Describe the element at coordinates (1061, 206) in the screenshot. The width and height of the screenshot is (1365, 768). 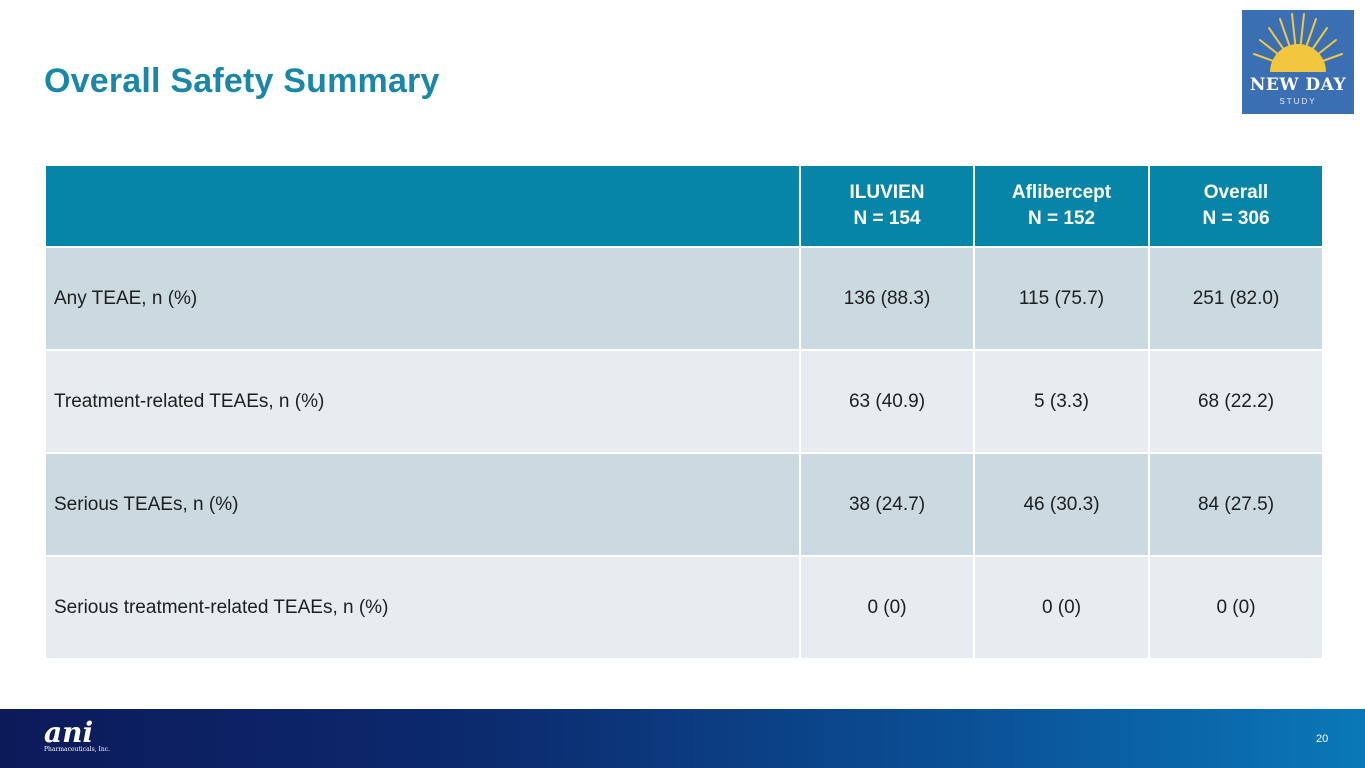
I see `header-aflibercept: Aflibercept N = 152` at that location.